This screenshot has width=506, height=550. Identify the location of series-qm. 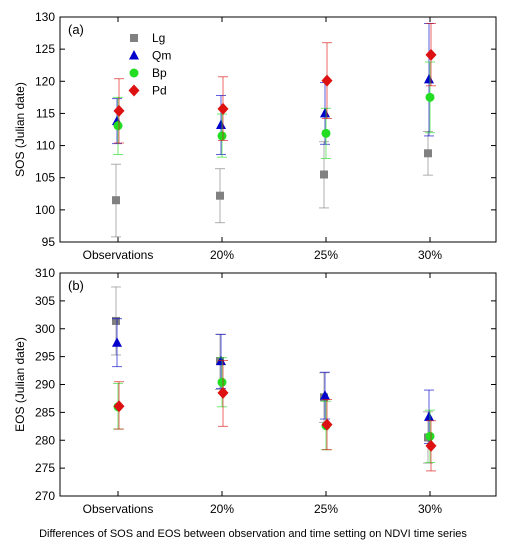
(273, 381).